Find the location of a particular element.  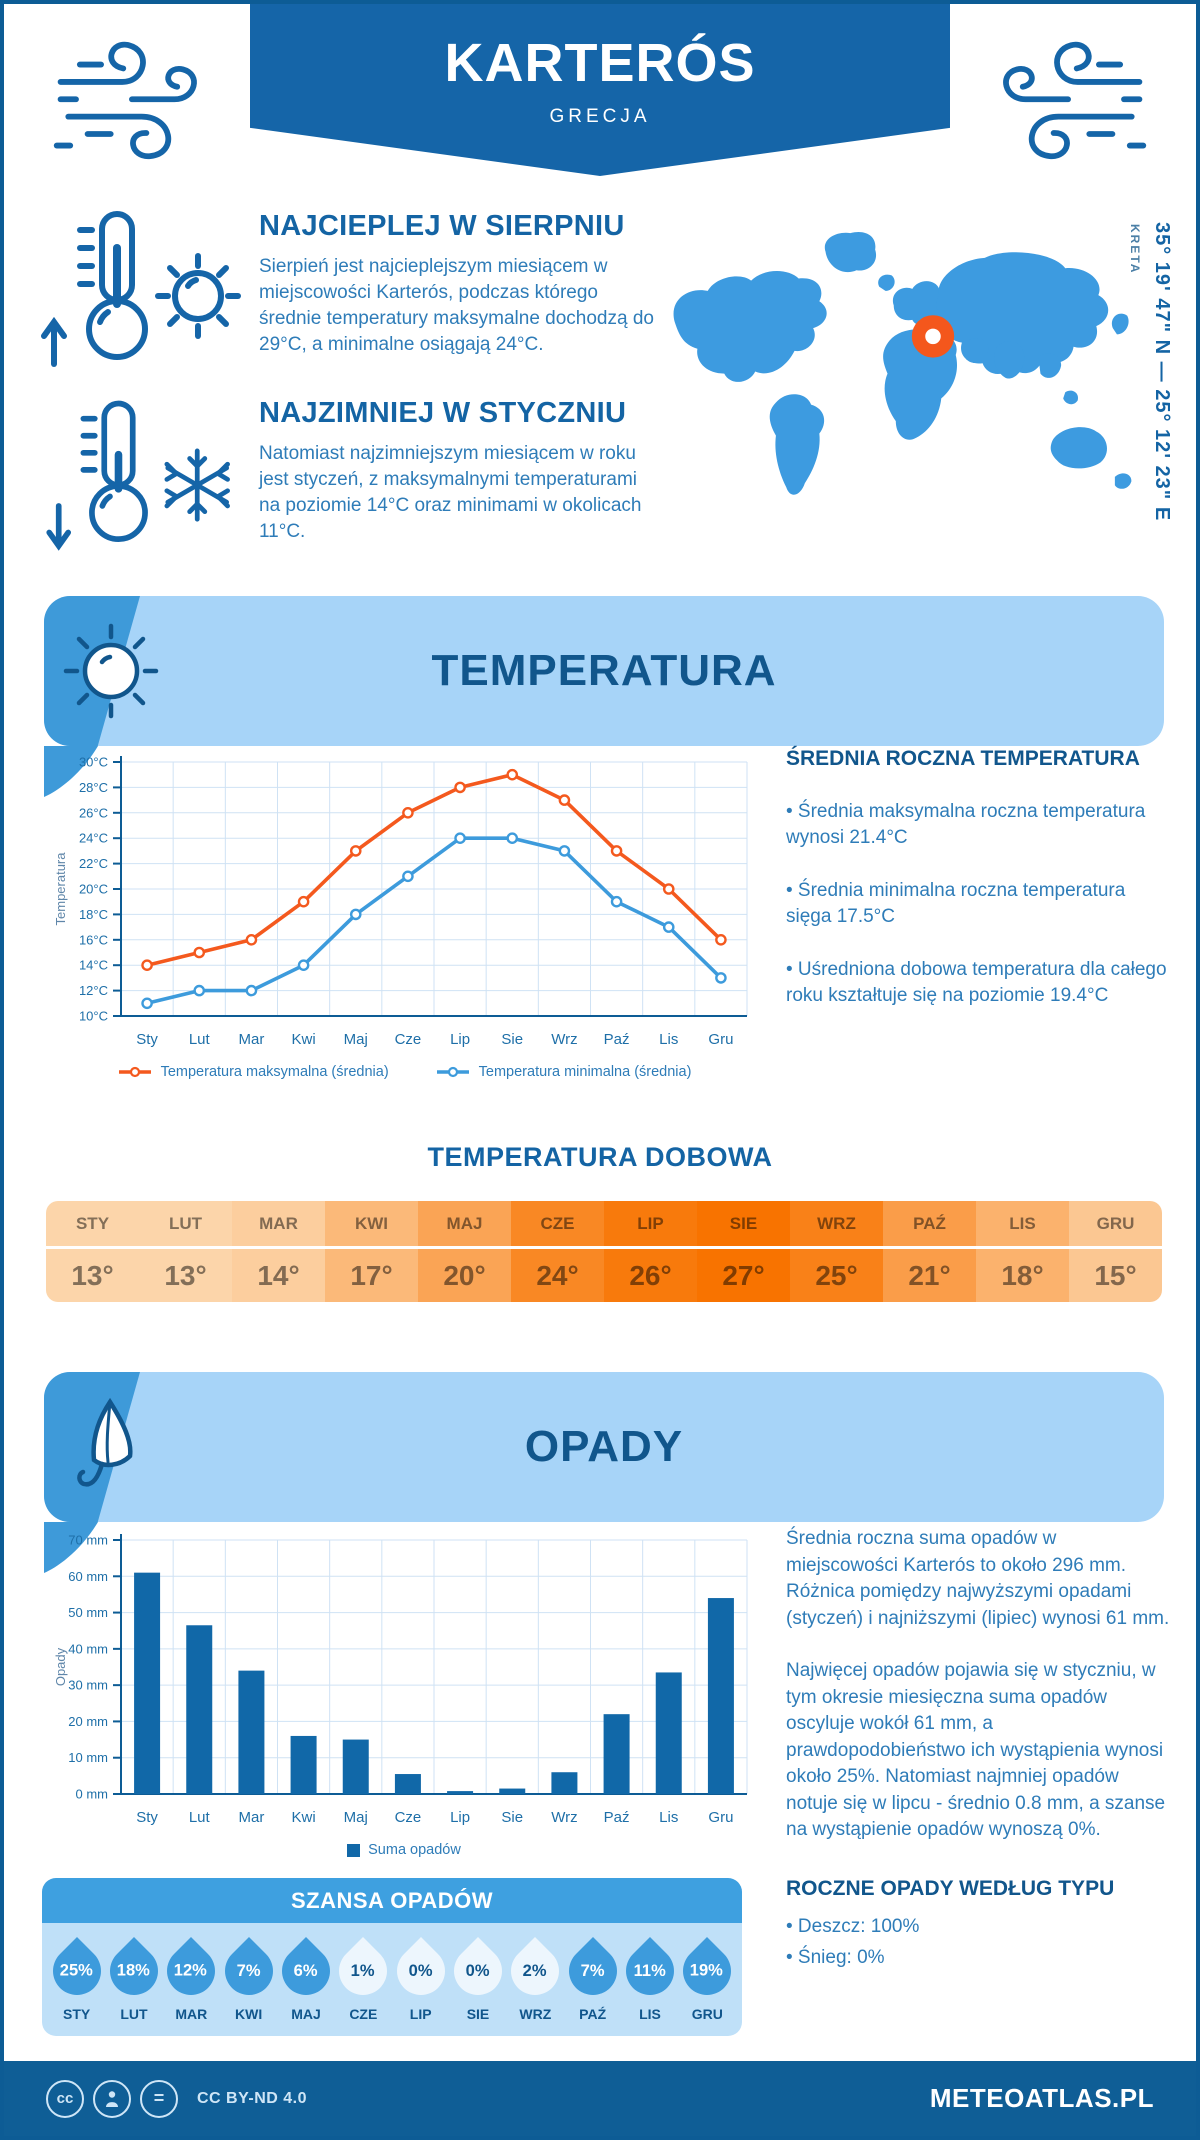

svg-text: Lut is located at coordinates (200, 1817).